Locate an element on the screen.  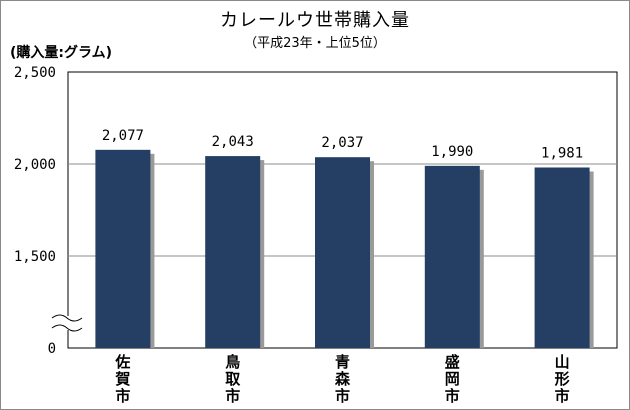
x-tick-label: 青 is located at coordinates (342, 362).